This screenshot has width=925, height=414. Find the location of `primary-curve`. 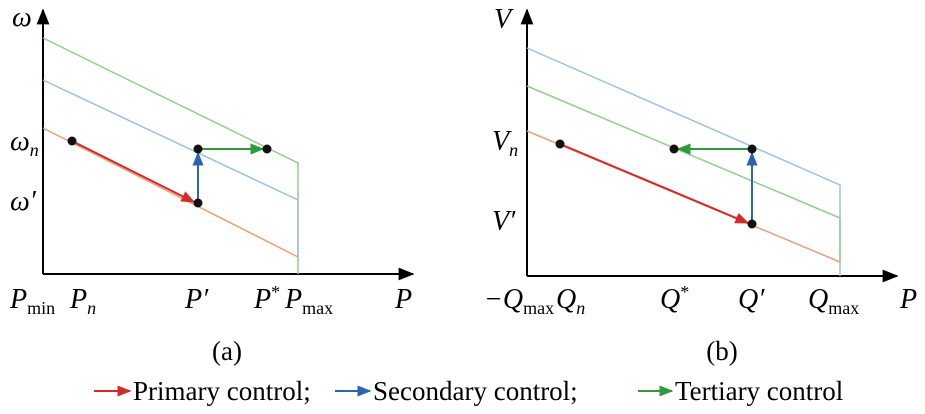

primary-curve is located at coordinates (170, 192).